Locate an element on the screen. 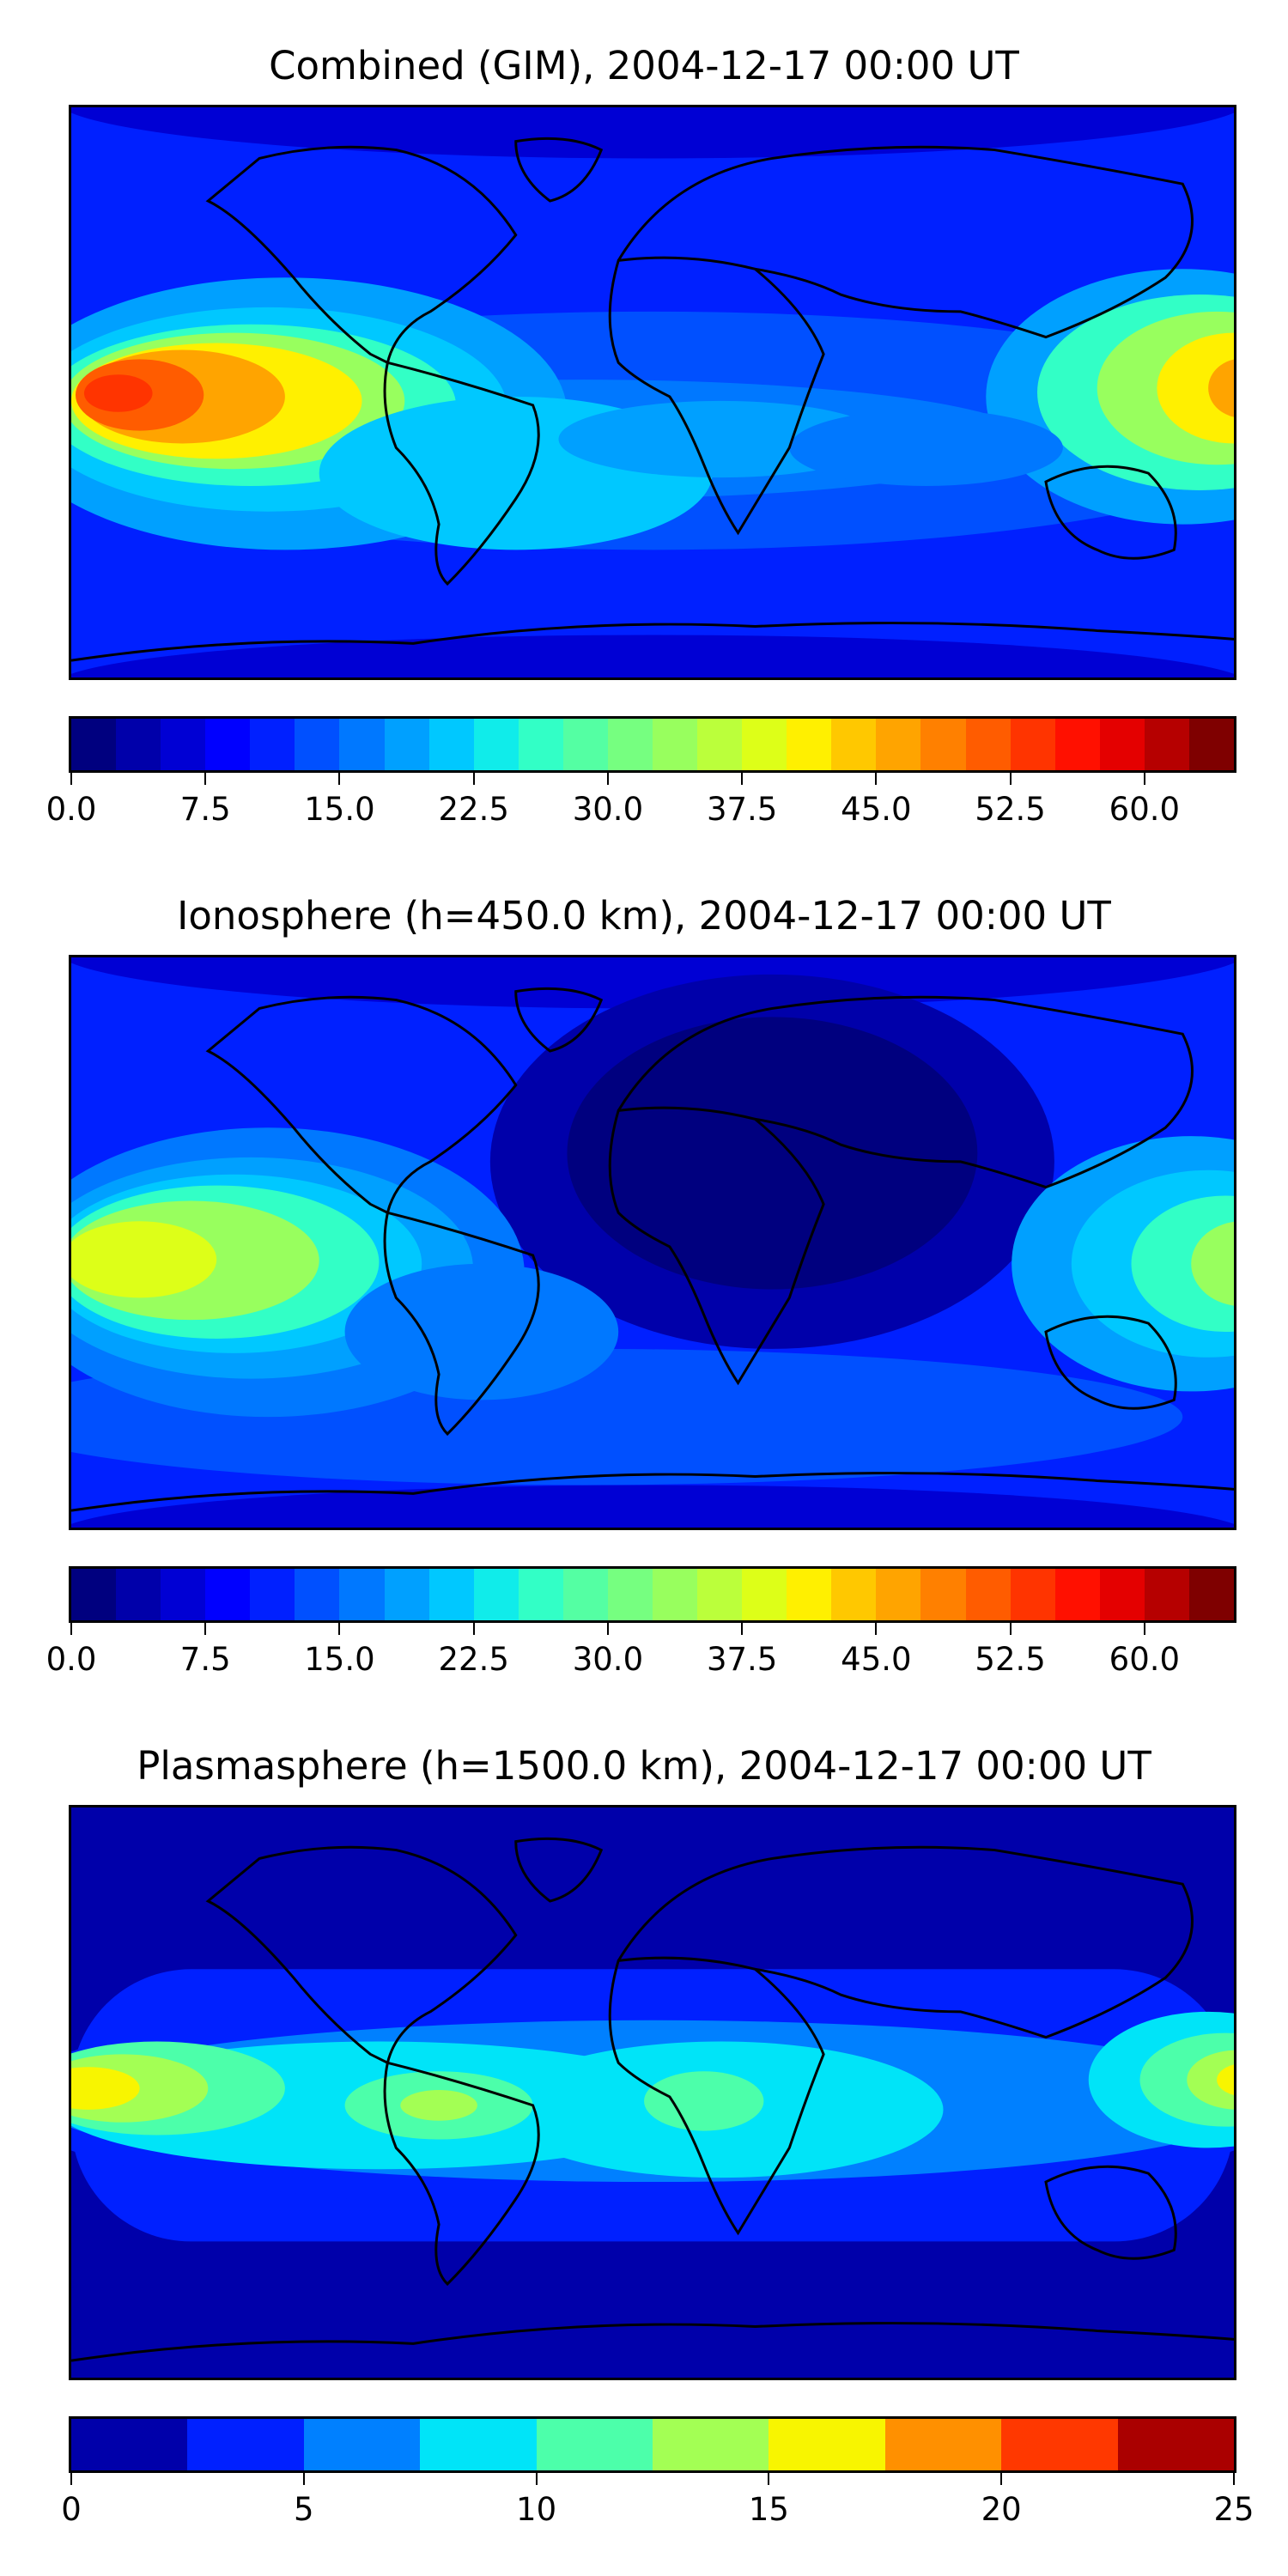  africa-eurasia-core is located at coordinates (772, 1153).